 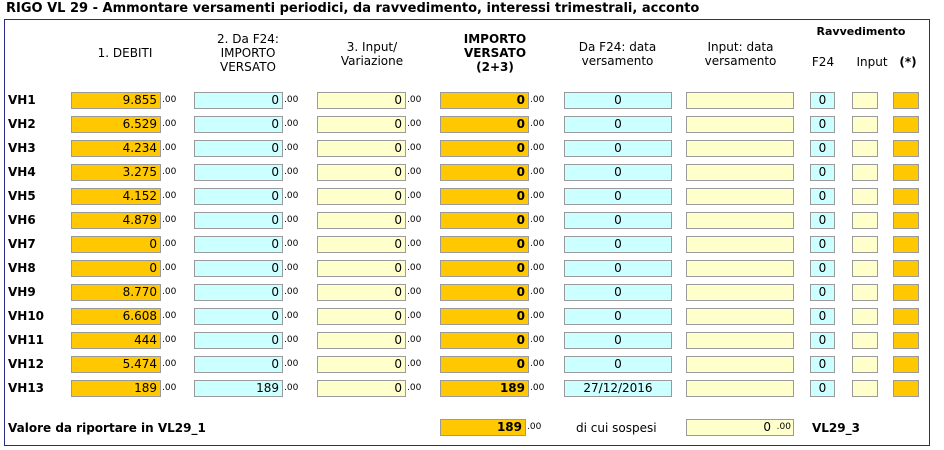 What do you see at coordinates (116, 364) in the screenshot?
I see `debito-field: 5.474` at bounding box center [116, 364].